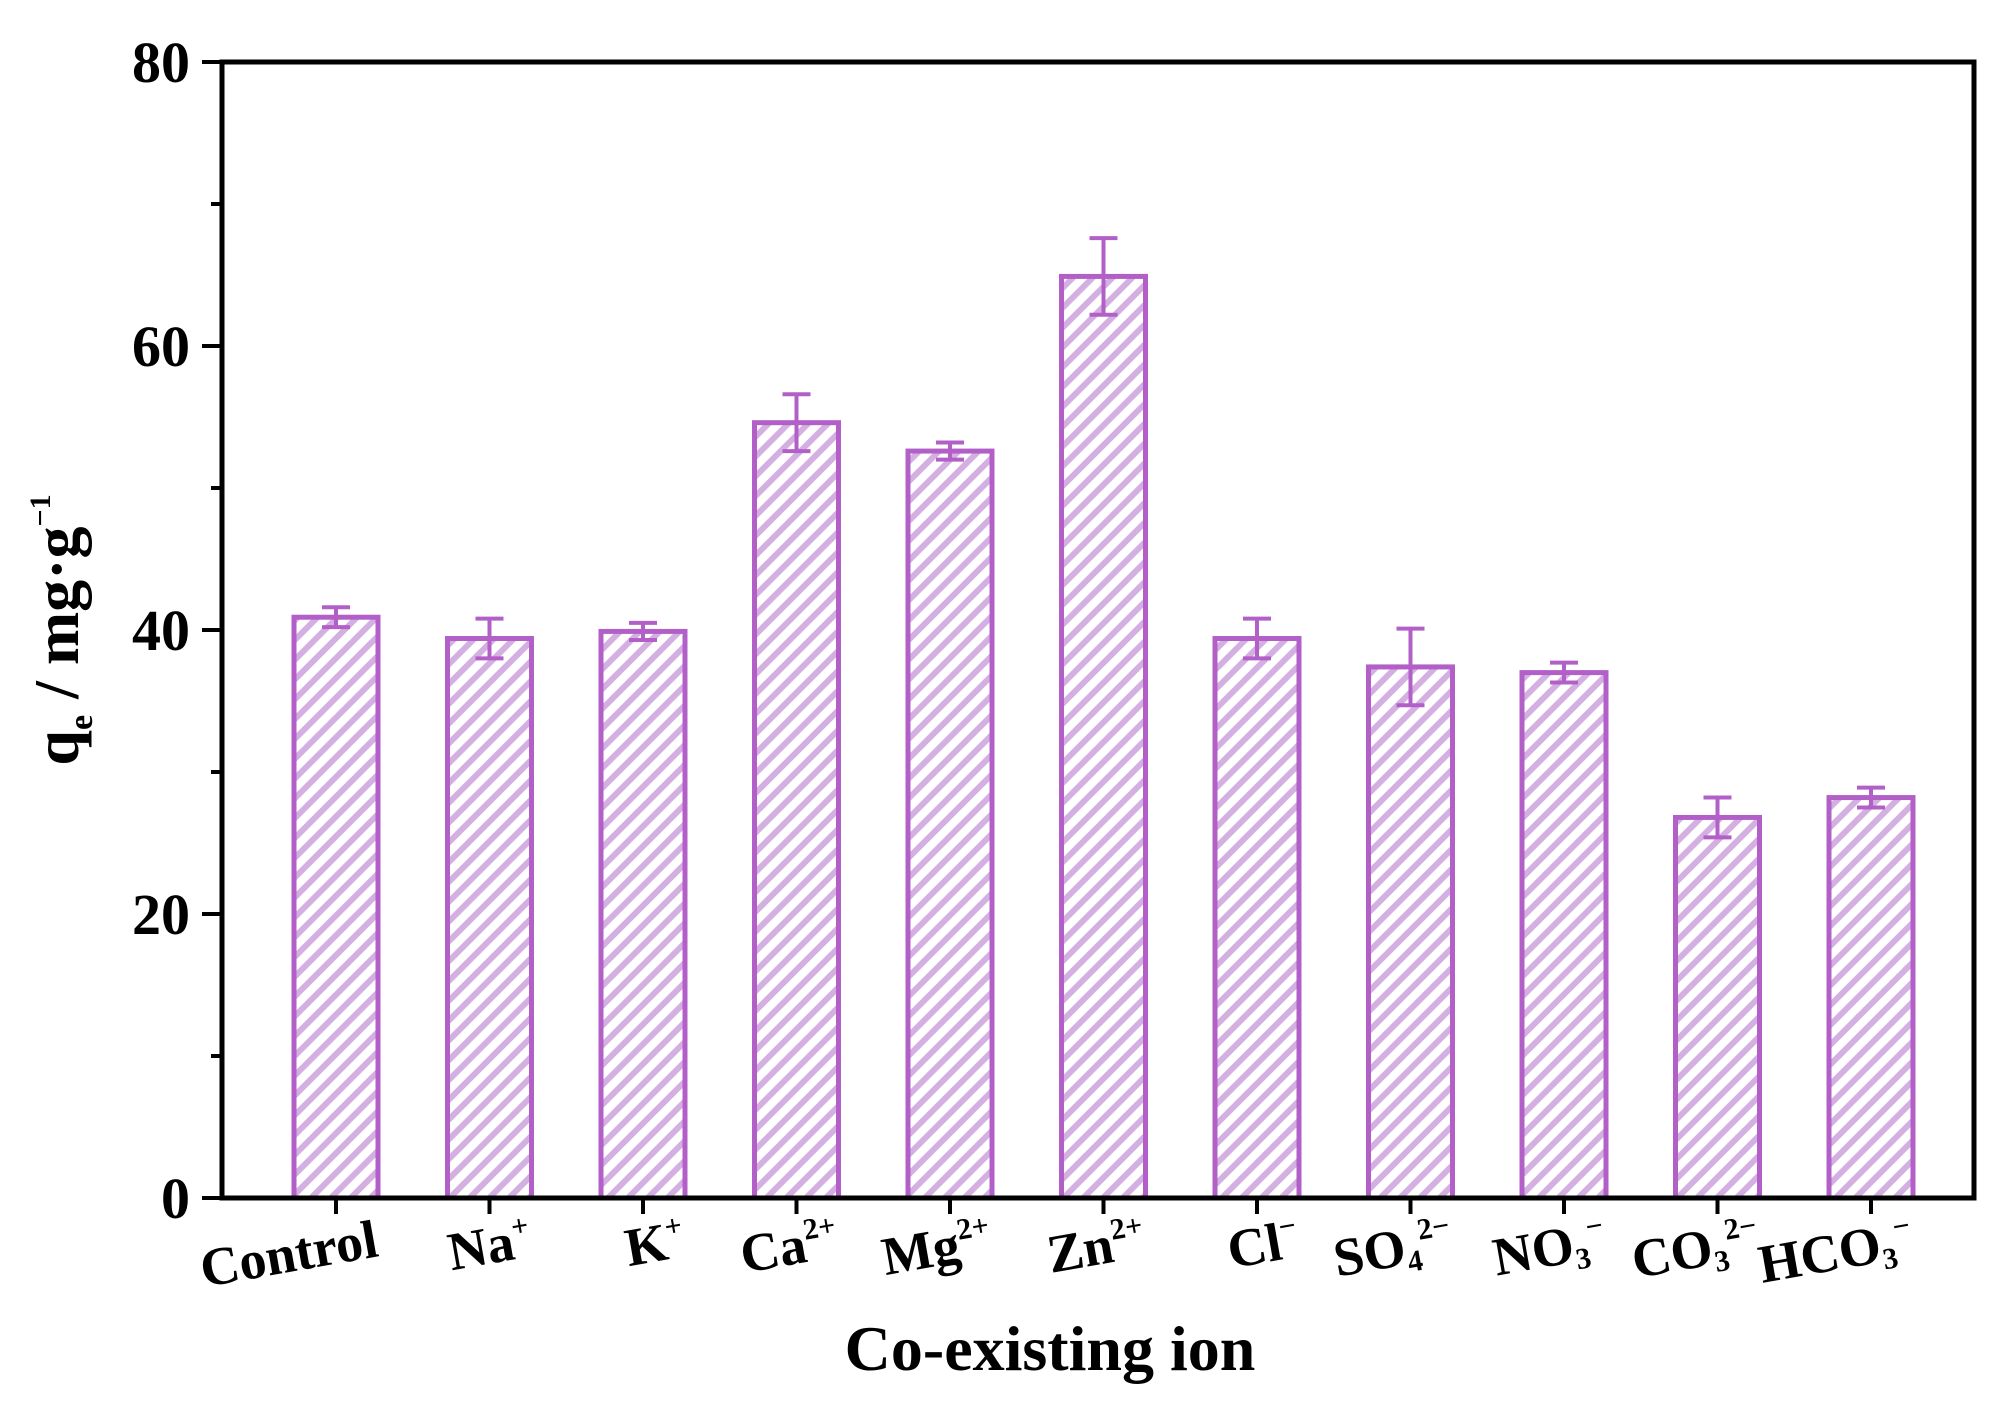 The width and height of the screenshot is (2002, 1402). I want to click on category-base: NO, so click(1533, 1250).